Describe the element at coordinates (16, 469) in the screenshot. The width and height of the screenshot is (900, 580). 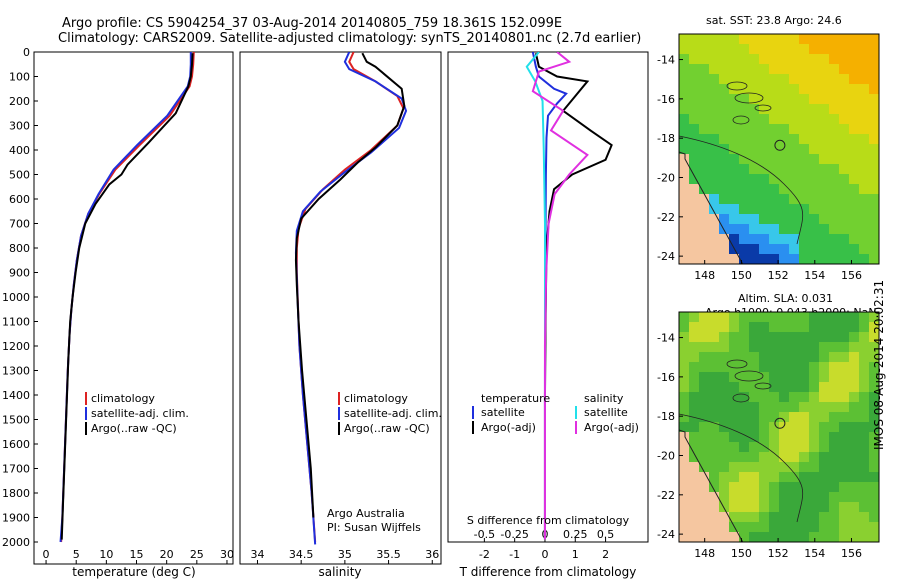
I see `y-tick-label: 1700` at that location.